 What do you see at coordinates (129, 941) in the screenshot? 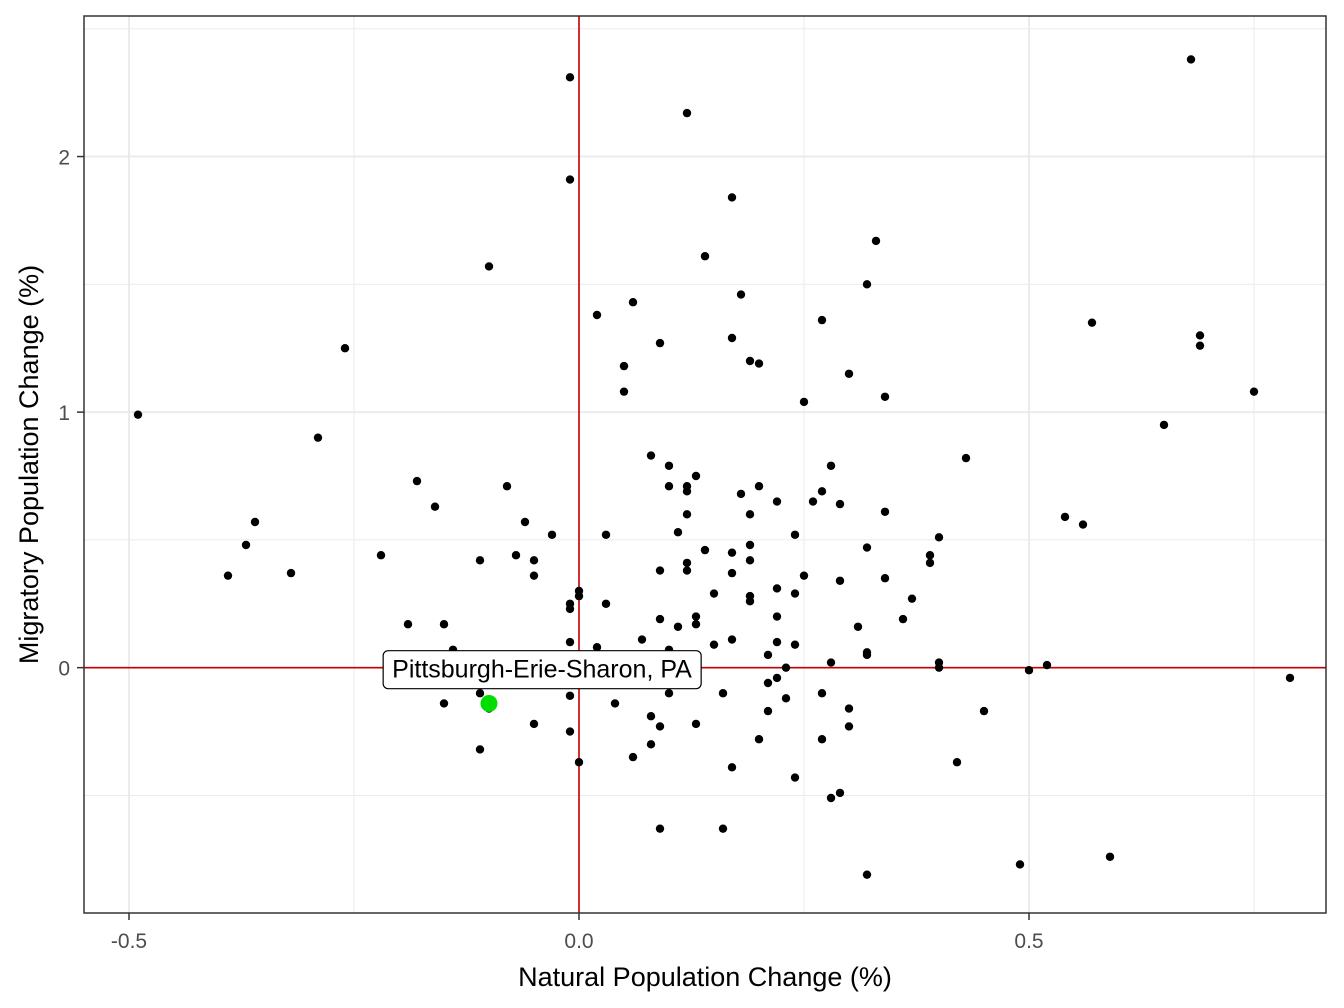
I see `x-tick-label: -0.5` at bounding box center [129, 941].